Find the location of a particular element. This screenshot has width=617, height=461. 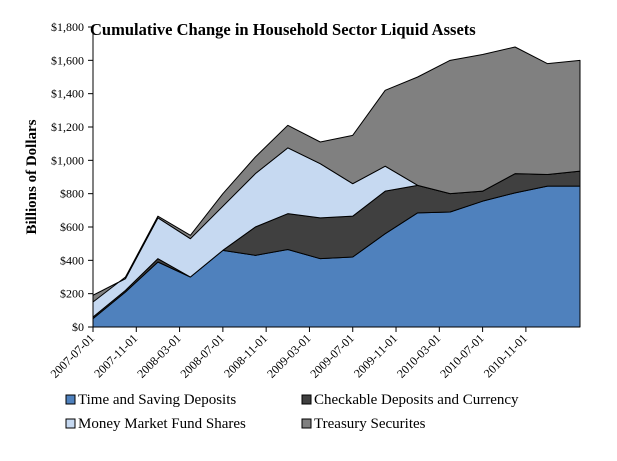

x-tick-label: 2008-11-01 is located at coordinates (245, 355).